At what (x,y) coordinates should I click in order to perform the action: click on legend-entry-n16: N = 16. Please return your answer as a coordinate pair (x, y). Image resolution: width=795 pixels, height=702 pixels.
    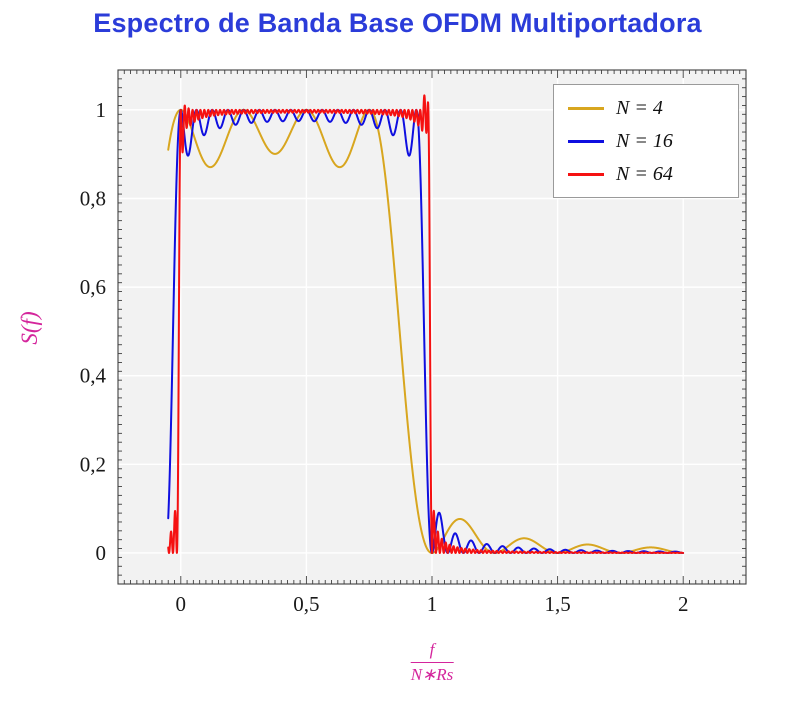
    Looking at the image, I should click on (646, 141).